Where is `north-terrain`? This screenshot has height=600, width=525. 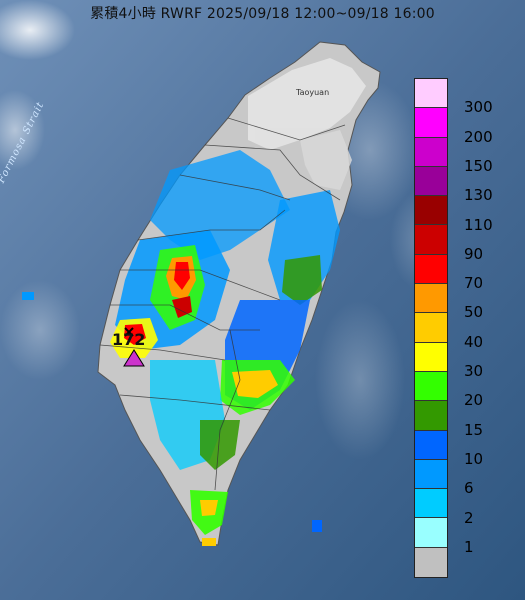 north-terrain is located at coordinates (307, 124).